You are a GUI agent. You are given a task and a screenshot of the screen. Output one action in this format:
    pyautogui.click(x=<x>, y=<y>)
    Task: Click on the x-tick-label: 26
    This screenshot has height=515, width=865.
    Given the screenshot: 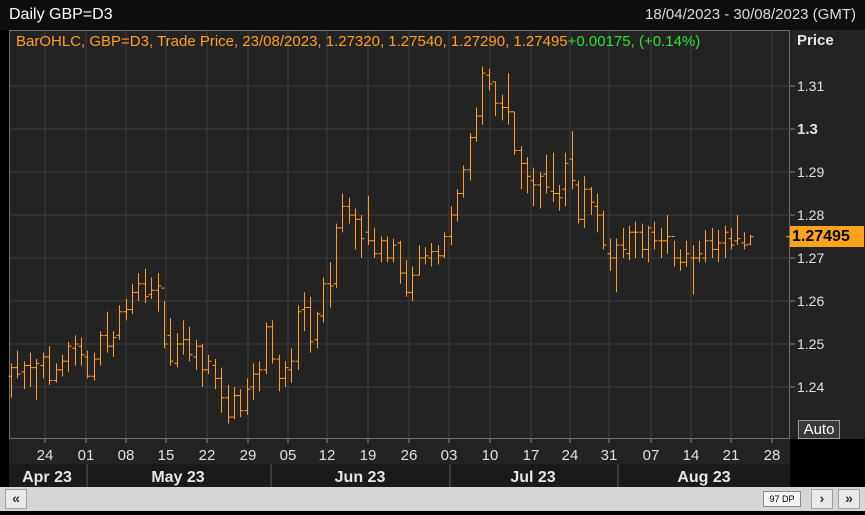 What is the action you would take?
    pyautogui.click(x=409, y=455)
    